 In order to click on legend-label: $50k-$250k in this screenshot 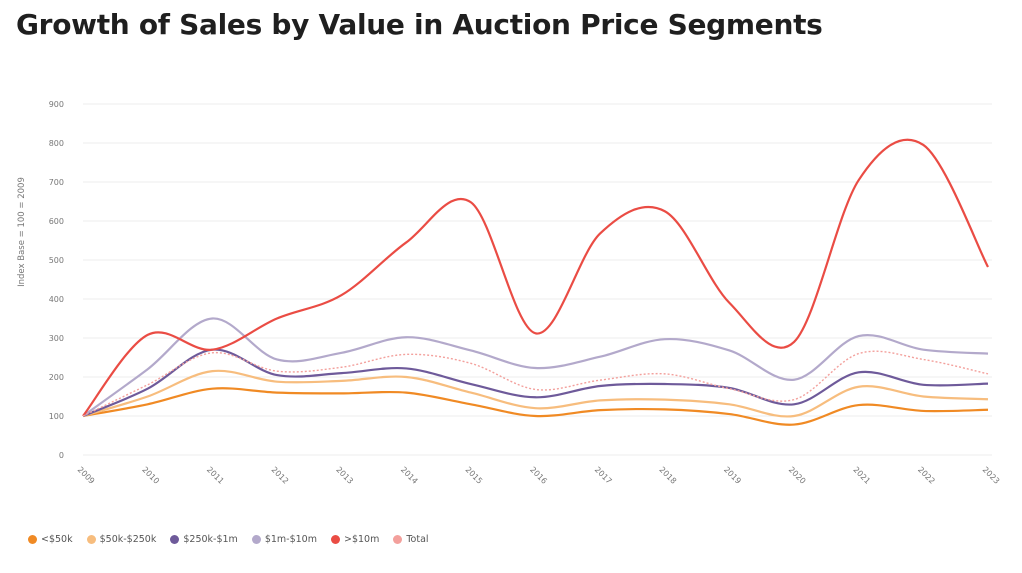, I will do `click(128, 539)`.